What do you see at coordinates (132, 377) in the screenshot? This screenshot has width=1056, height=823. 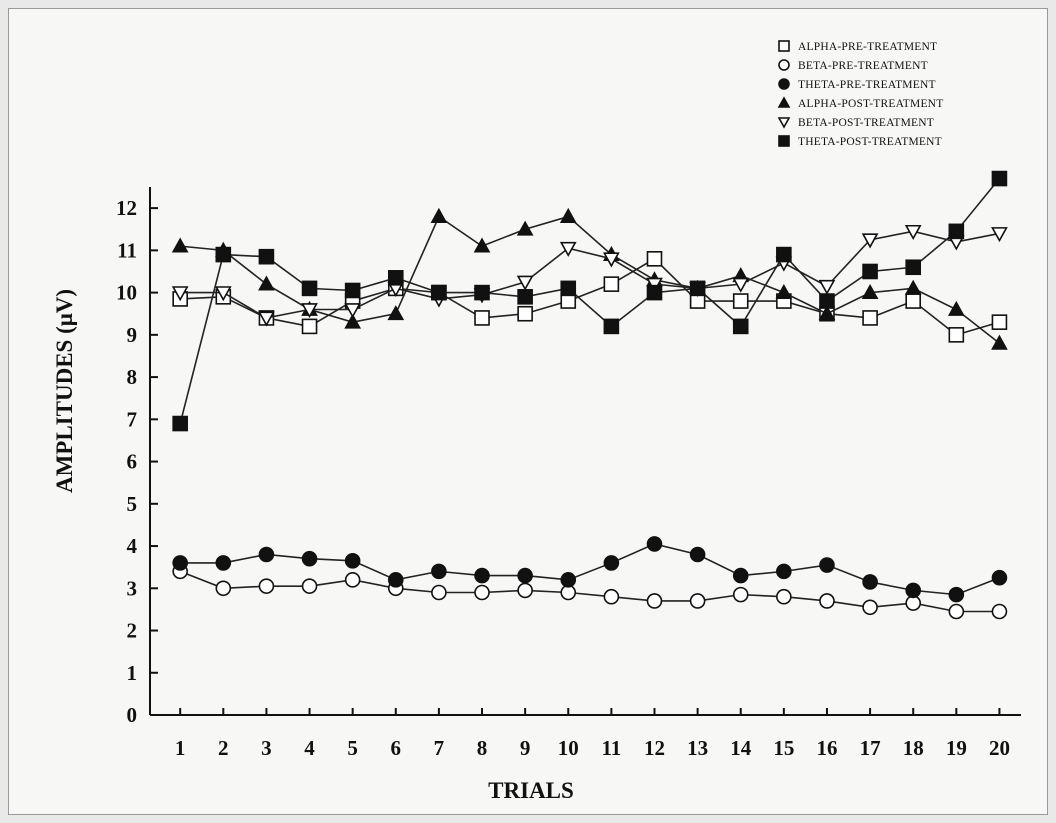 I see `y-tick-label: 8` at bounding box center [132, 377].